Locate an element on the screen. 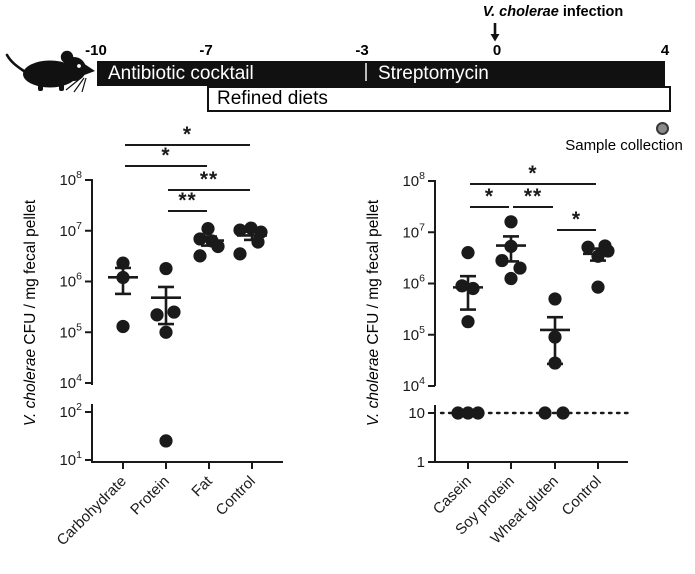 The image size is (695, 574). scatter-group-casein is located at coordinates (468, 333).